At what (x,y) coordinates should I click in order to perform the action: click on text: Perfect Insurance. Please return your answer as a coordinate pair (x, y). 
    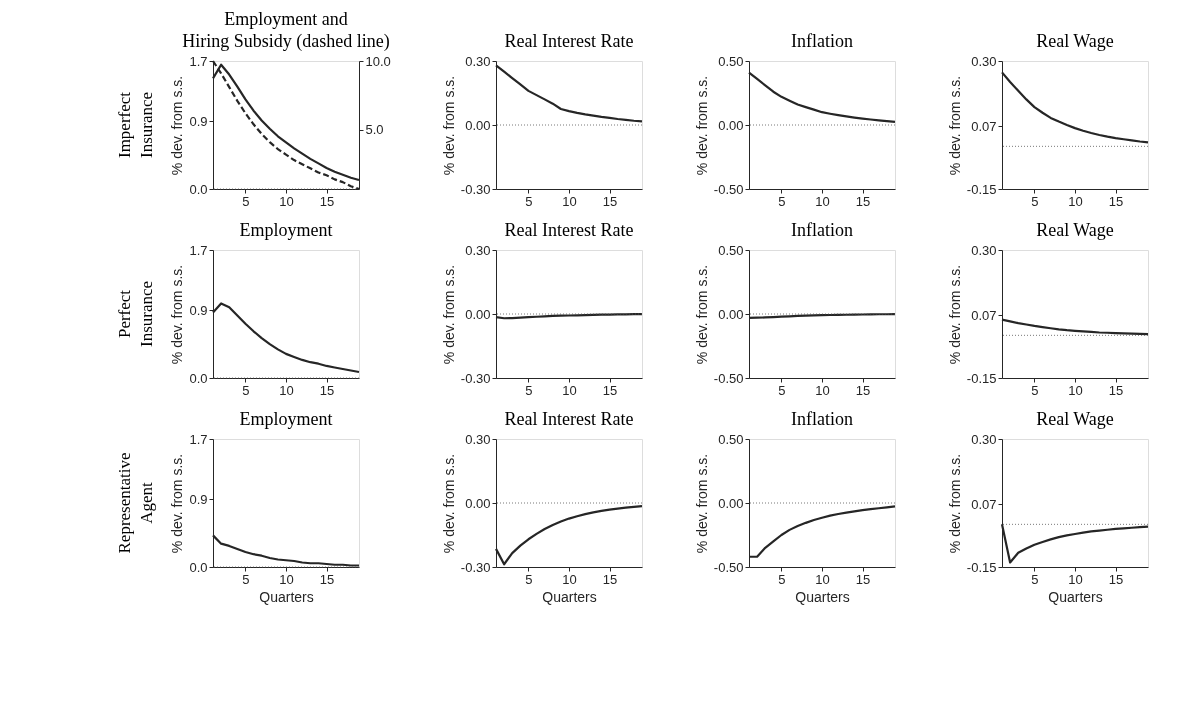
    Looking at the image, I should click on (135, 314).